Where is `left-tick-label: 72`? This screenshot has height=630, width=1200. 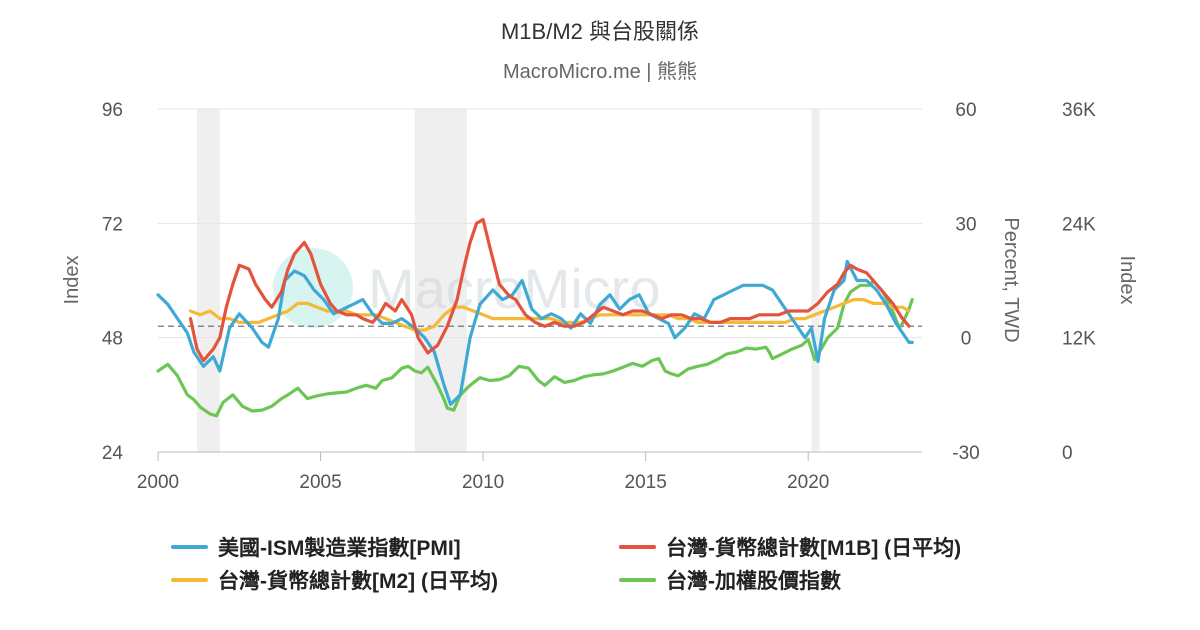
left-tick-label: 72 is located at coordinates (112, 224).